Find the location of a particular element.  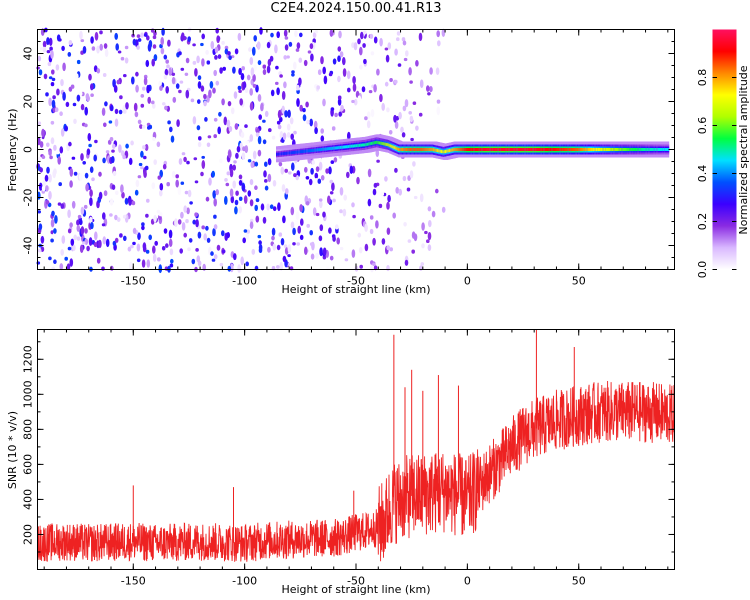

colorbar-tick-label: 0.2 is located at coordinates (702, 222).